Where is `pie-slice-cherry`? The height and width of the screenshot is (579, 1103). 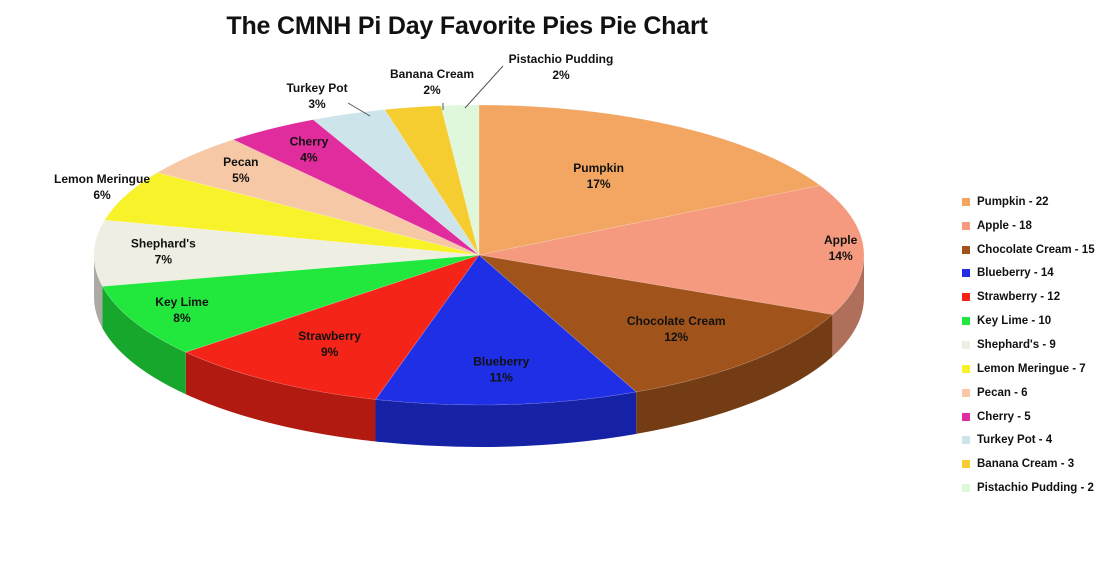 pie-slice-cherry is located at coordinates (356, 187).